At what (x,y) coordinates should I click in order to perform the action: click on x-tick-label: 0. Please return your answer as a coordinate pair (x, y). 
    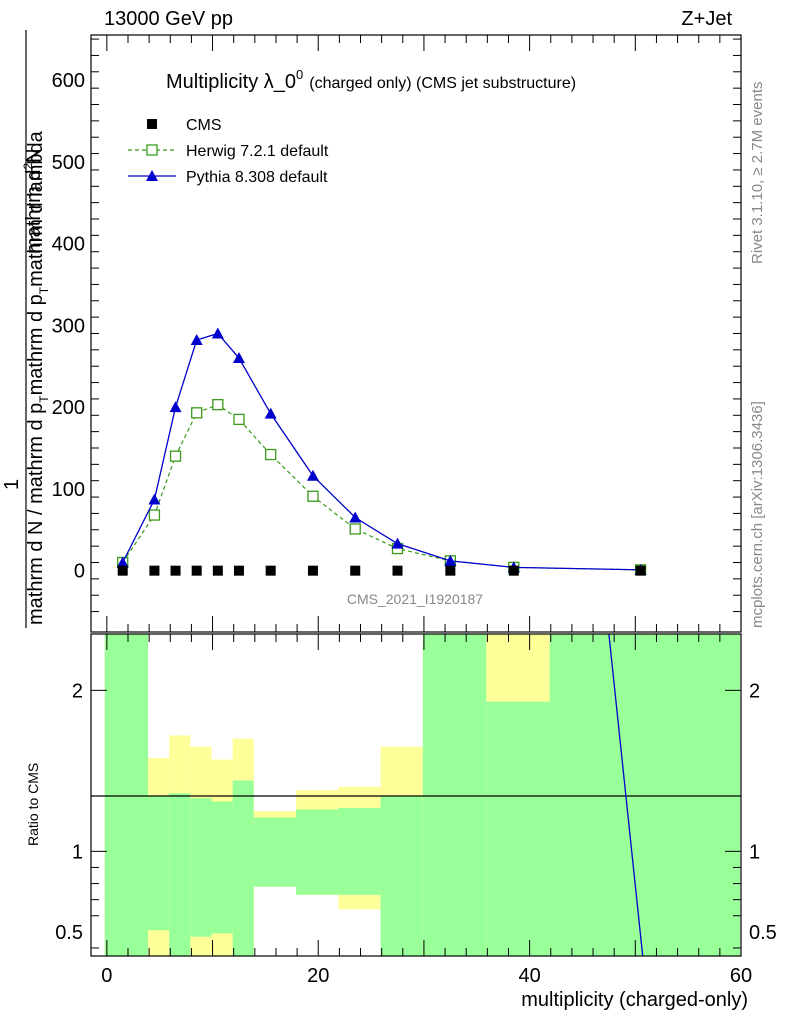
    Looking at the image, I should click on (106, 976).